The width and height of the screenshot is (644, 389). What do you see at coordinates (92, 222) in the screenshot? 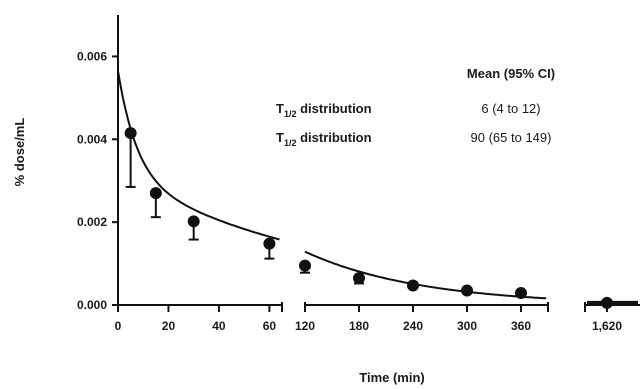
I see `y-tick-label: 0.002` at bounding box center [92, 222].